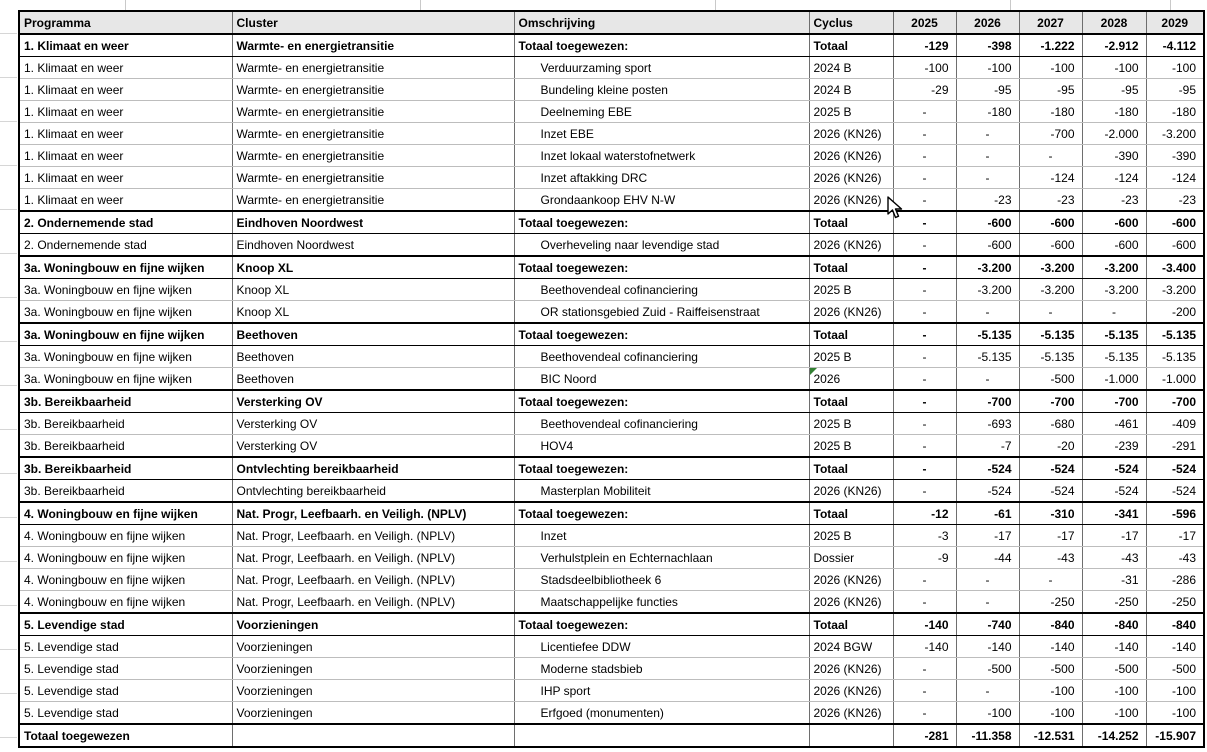 This screenshot has width=1207, height=752. I want to click on cell-omschrijving, so click(661, 735).